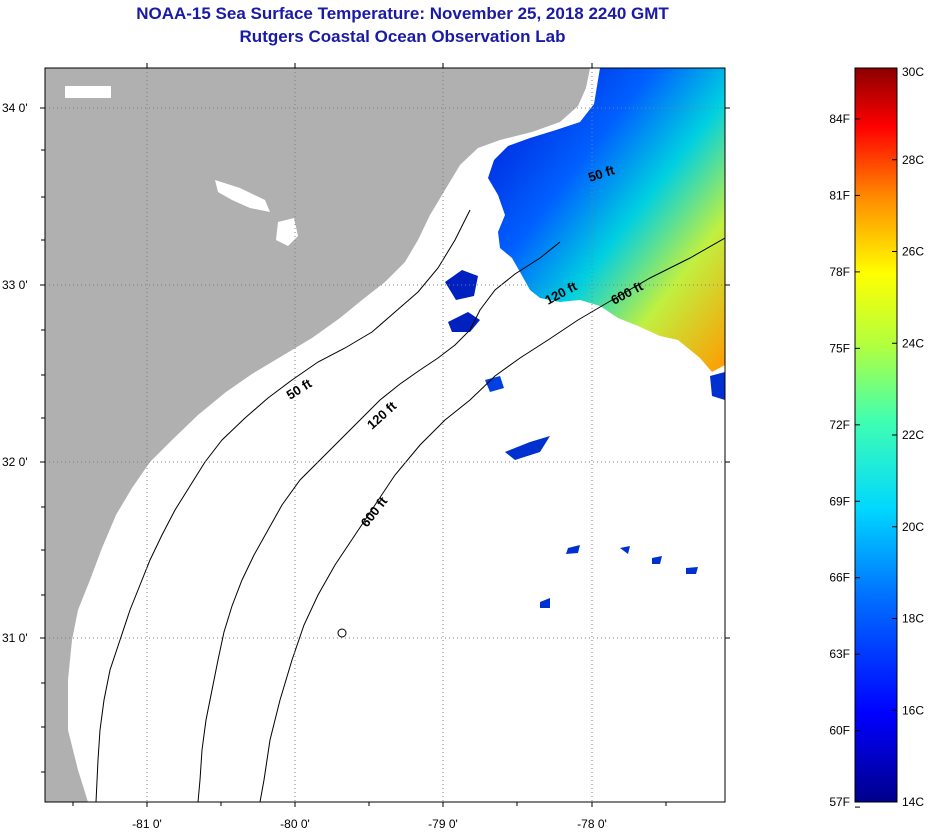 Image resolution: width=936 pixels, height=832 pixels. I want to click on reservoir, so click(242, 196).